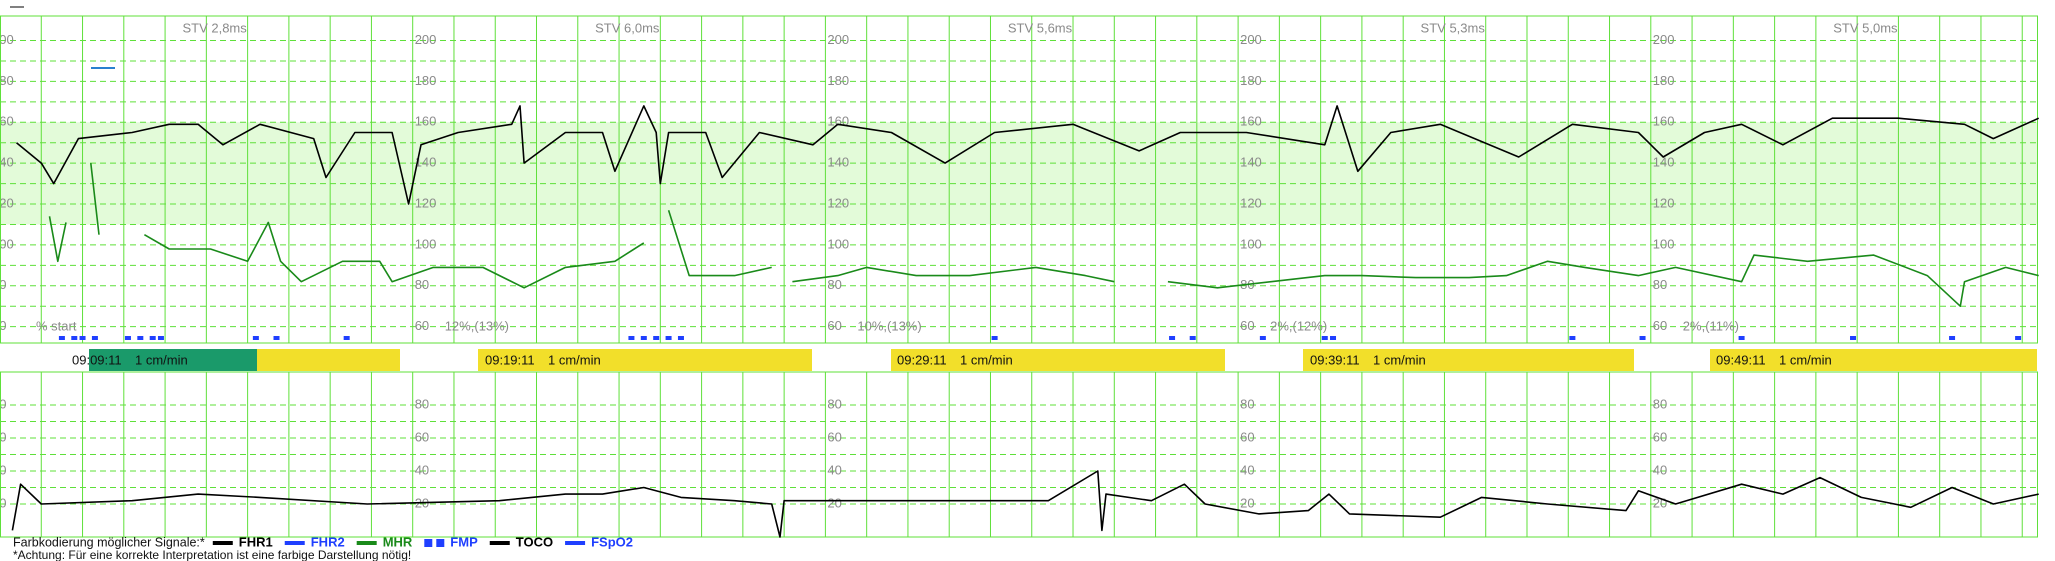  I want to click on legend-item: MHR, so click(398, 541).